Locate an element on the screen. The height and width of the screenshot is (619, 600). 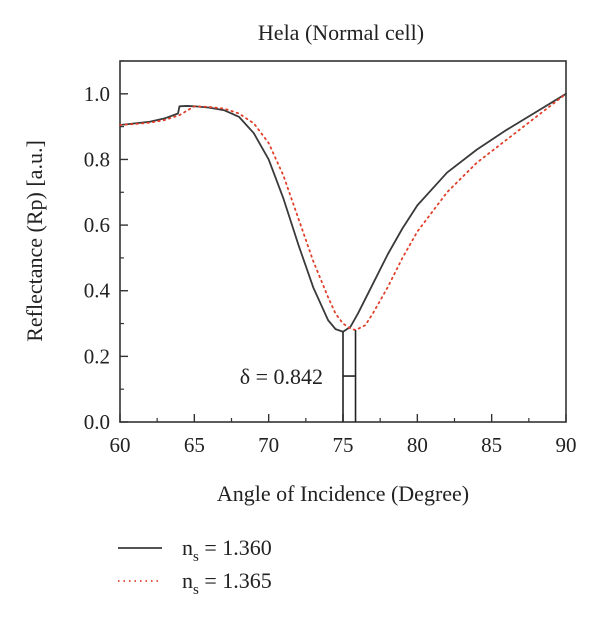
delta-annotation: δ = 0.842 is located at coordinates (298, 376).